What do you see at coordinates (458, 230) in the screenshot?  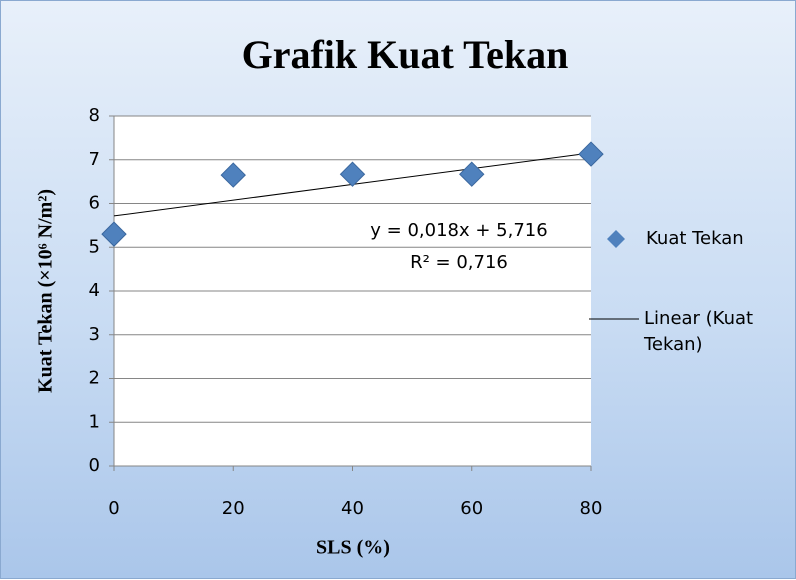 I see `trend-equation: y = 0,018x + 5,716` at bounding box center [458, 230].